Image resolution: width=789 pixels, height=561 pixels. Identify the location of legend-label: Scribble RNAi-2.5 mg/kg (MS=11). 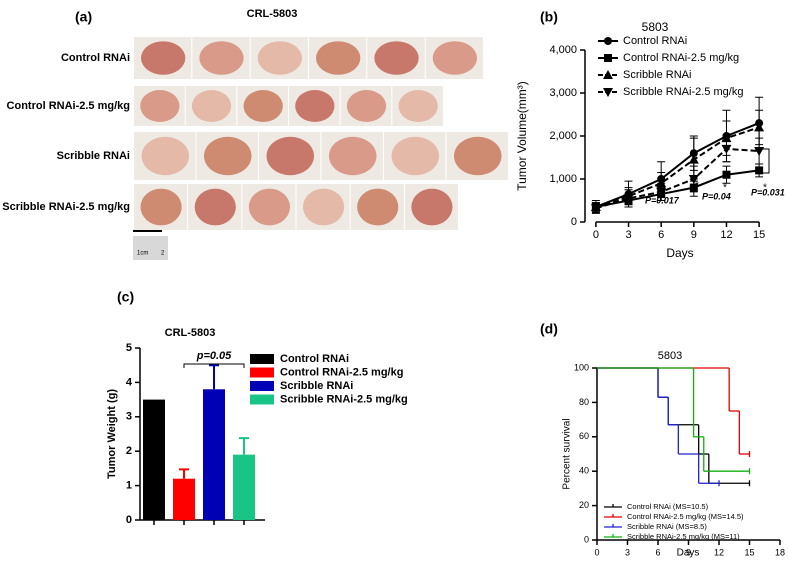
(683, 536).